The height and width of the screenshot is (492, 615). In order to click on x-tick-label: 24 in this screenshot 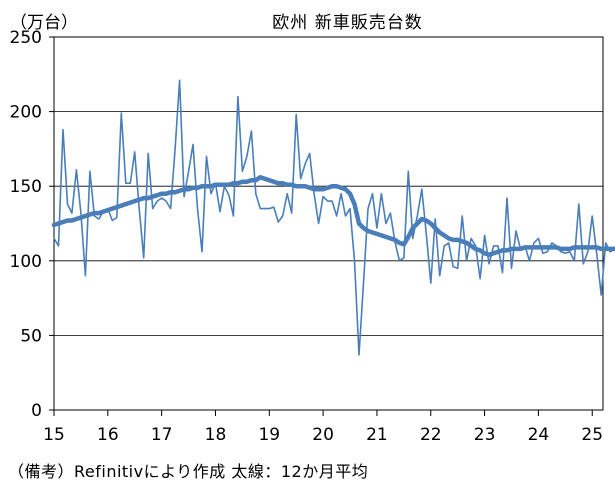, I will do `click(539, 435)`.